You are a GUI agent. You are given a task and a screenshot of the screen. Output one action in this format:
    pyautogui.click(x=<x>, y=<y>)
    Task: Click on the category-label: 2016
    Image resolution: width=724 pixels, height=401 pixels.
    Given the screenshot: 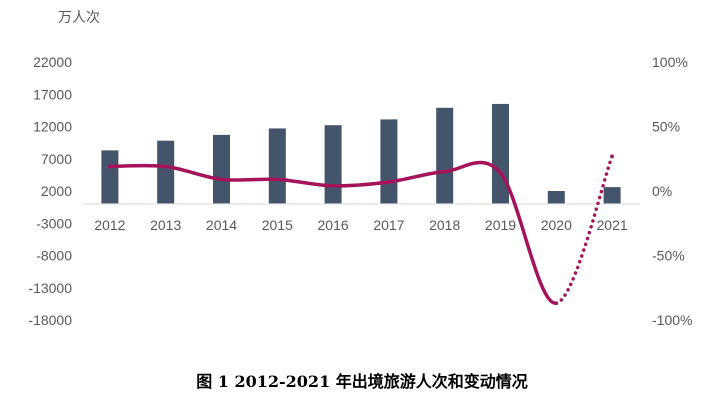 What is the action you would take?
    pyautogui.click(x=333, y=225)
    